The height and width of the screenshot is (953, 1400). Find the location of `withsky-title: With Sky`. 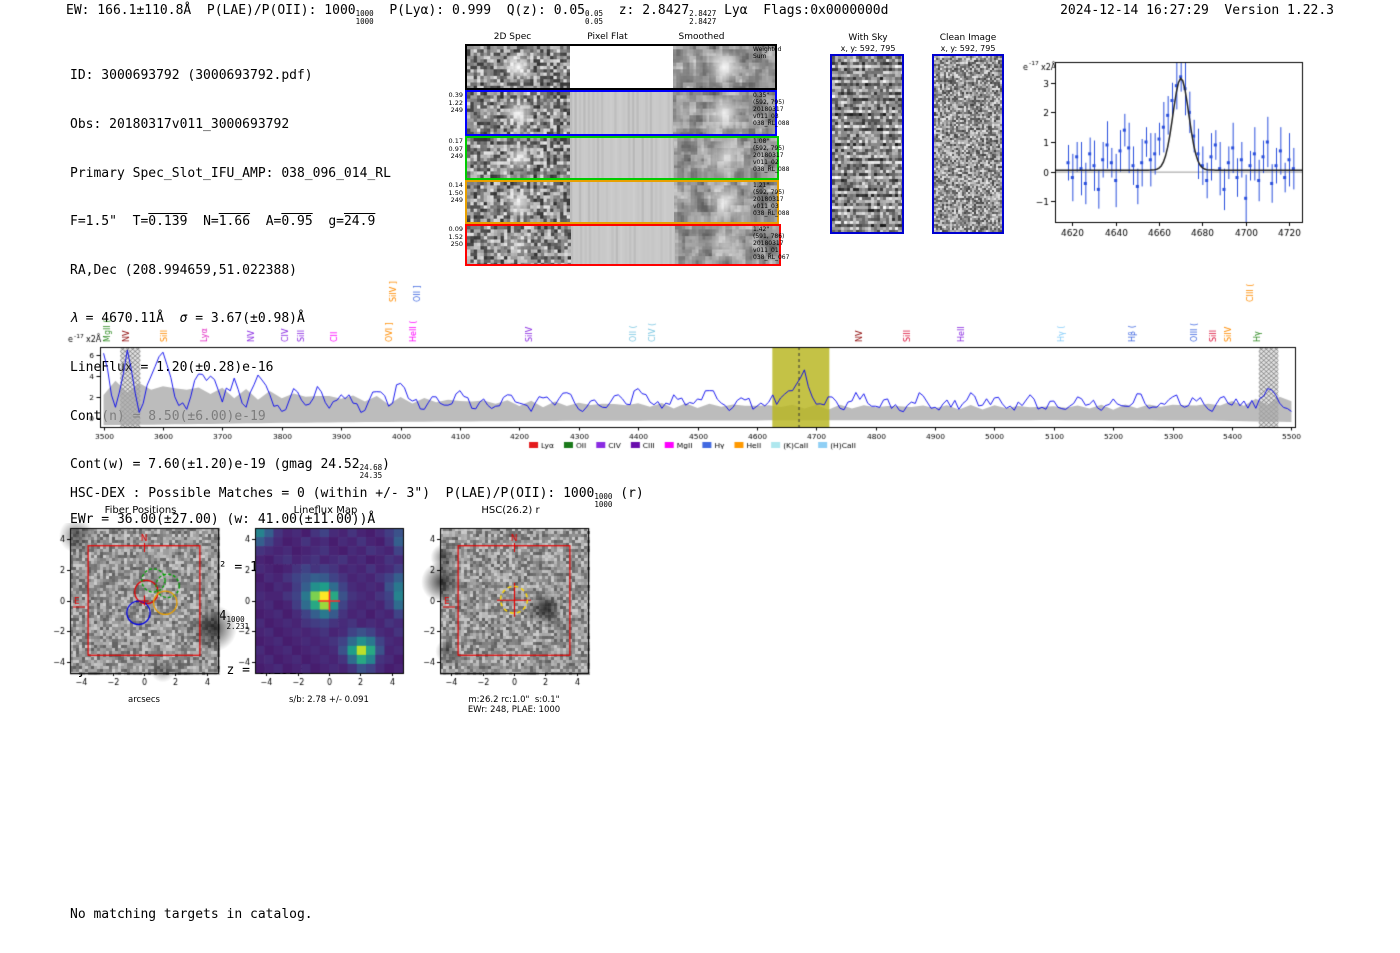

withsky-title: With Sky is located at coordinates (868, 38).